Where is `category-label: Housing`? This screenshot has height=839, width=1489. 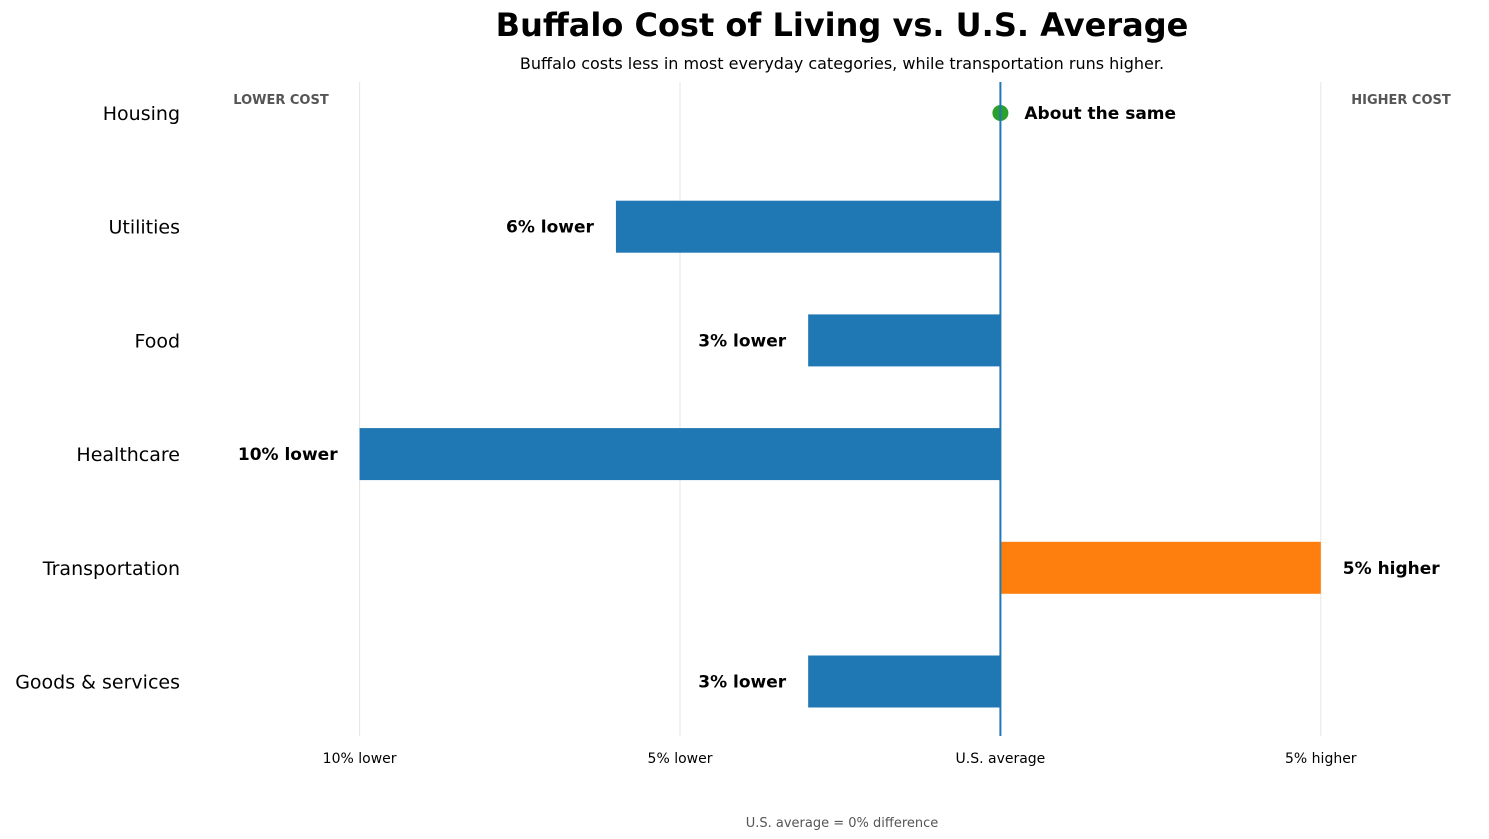
category-label: Housing is located at coordinates (141, 114).